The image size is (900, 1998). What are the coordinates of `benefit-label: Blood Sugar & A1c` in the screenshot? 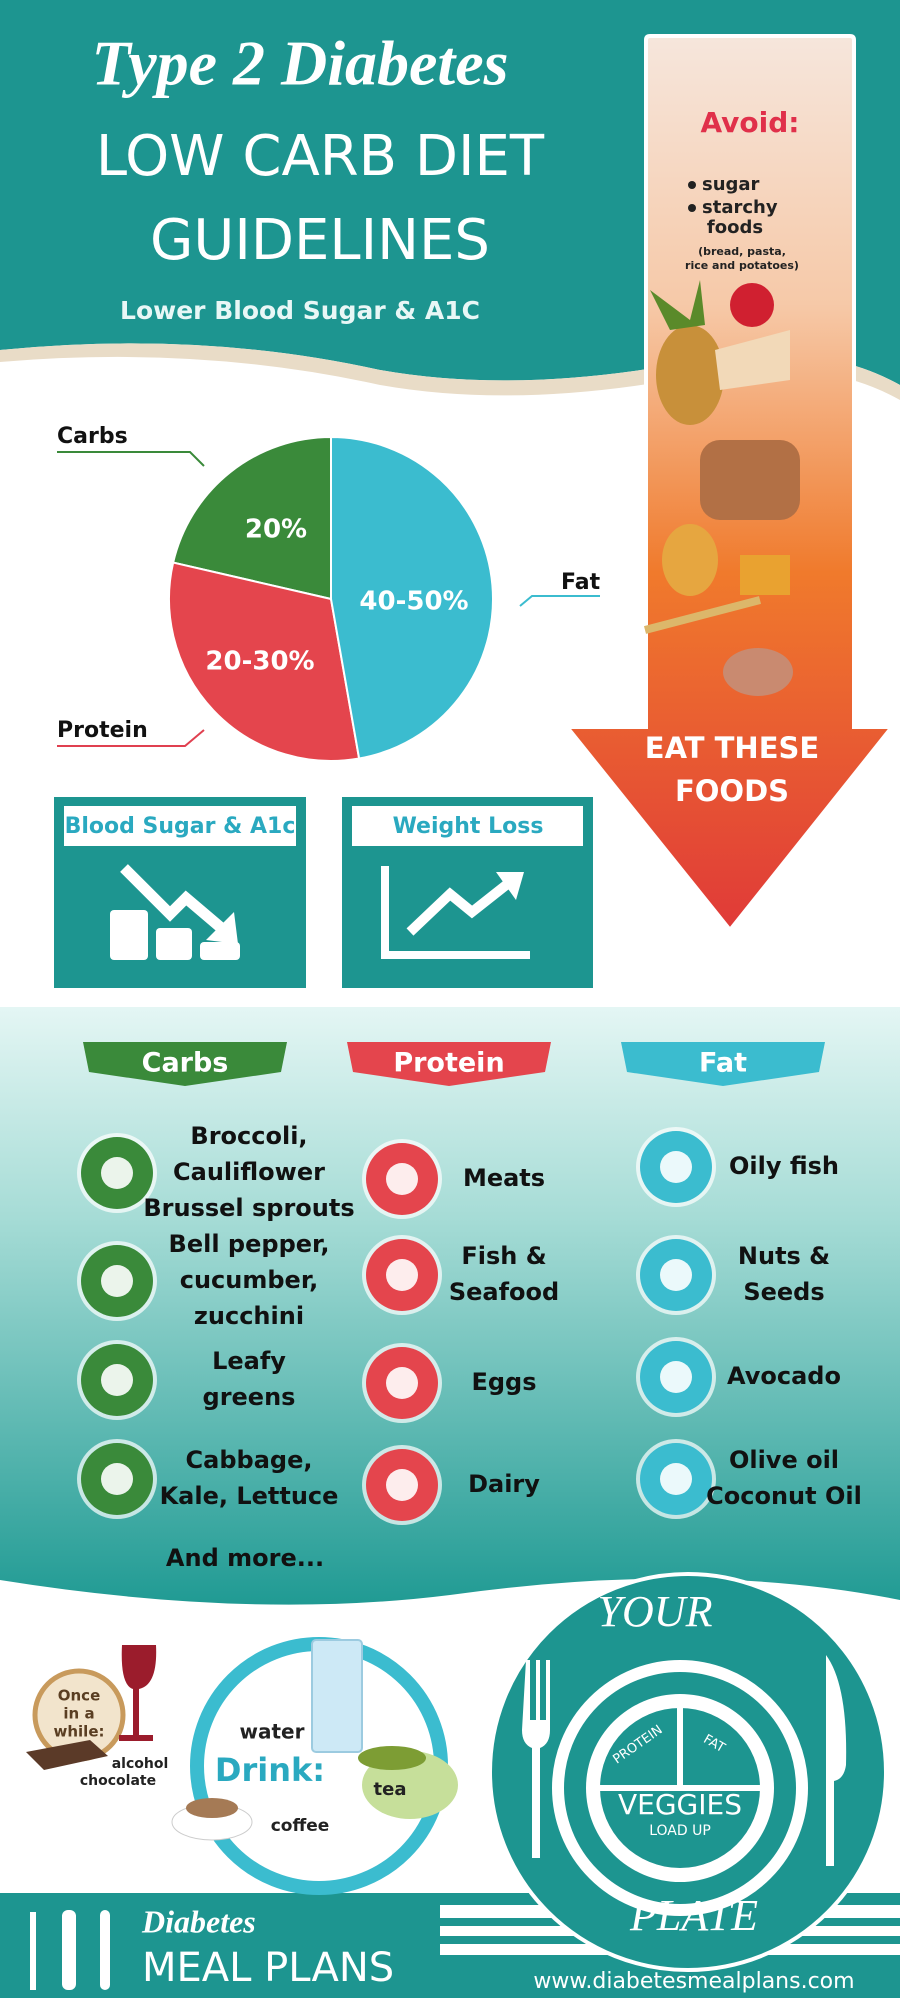 It's located at (180, 826).